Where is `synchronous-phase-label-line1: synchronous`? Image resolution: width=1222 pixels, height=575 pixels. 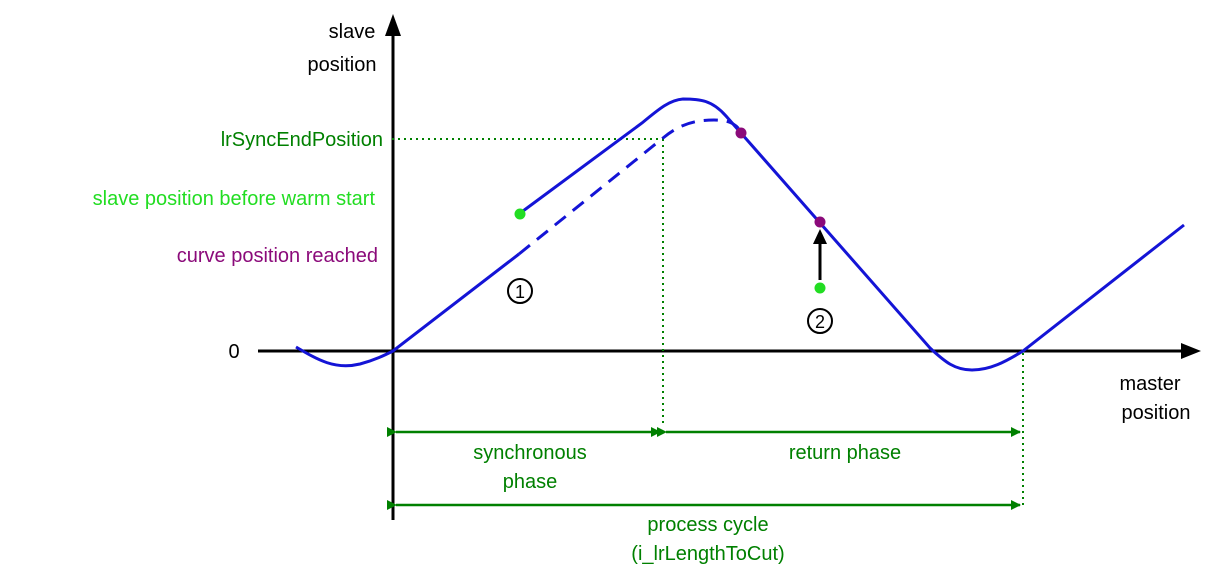 synchronous-phase-label-line1: synchronous is located at coordinates (529, 453).